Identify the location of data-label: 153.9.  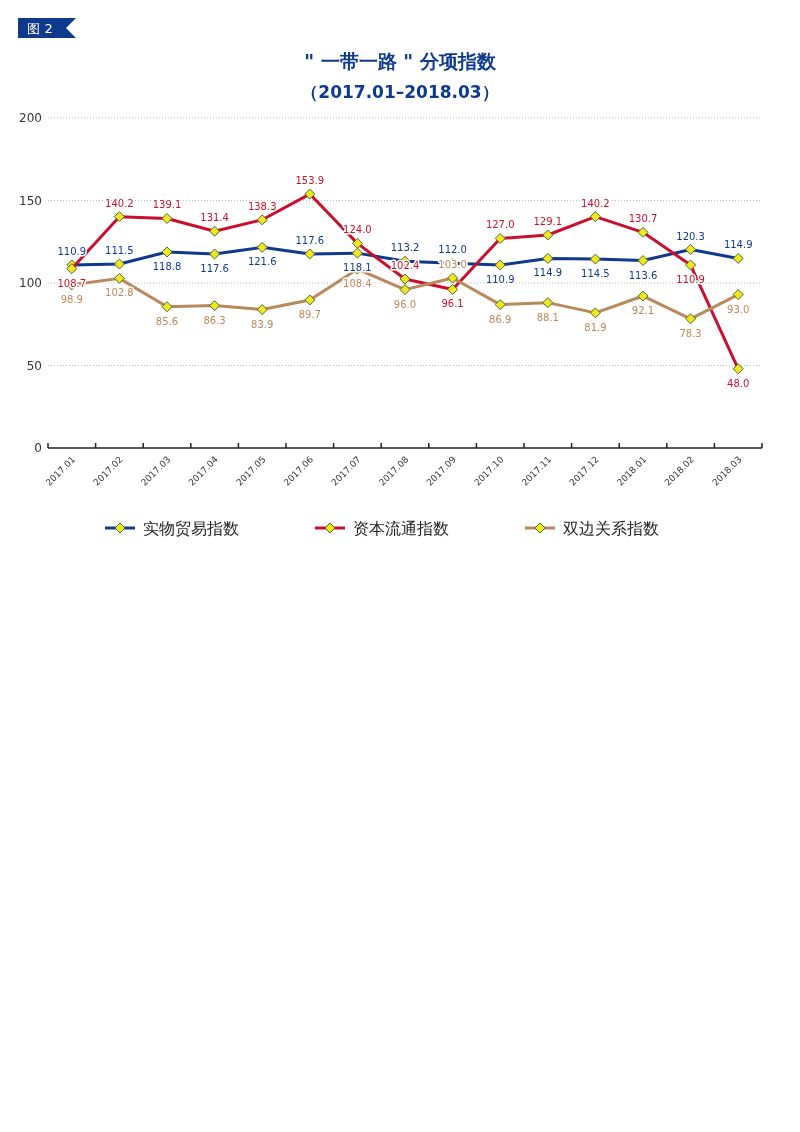
(310, 181).